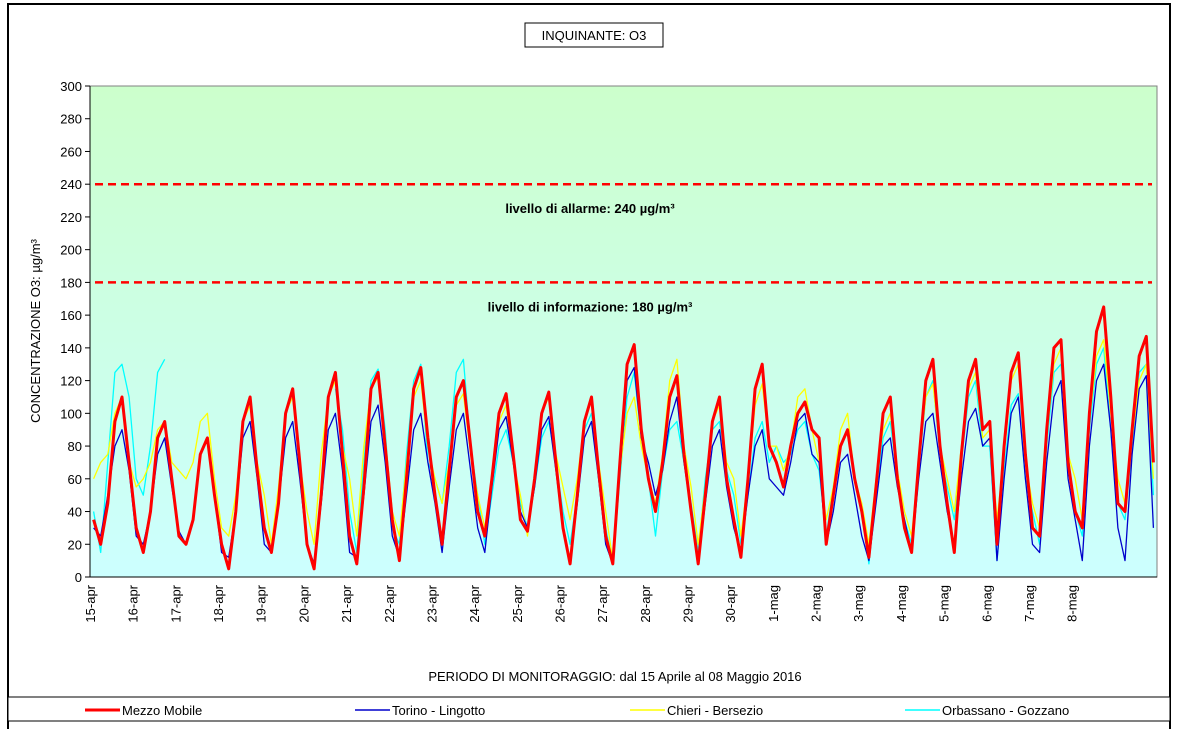 The width and height of the screenshot is (1178, 729). Describe the element at coordinates (773, 603) in the screenshot. I see `x-tick-label: 1-mag` at that location.